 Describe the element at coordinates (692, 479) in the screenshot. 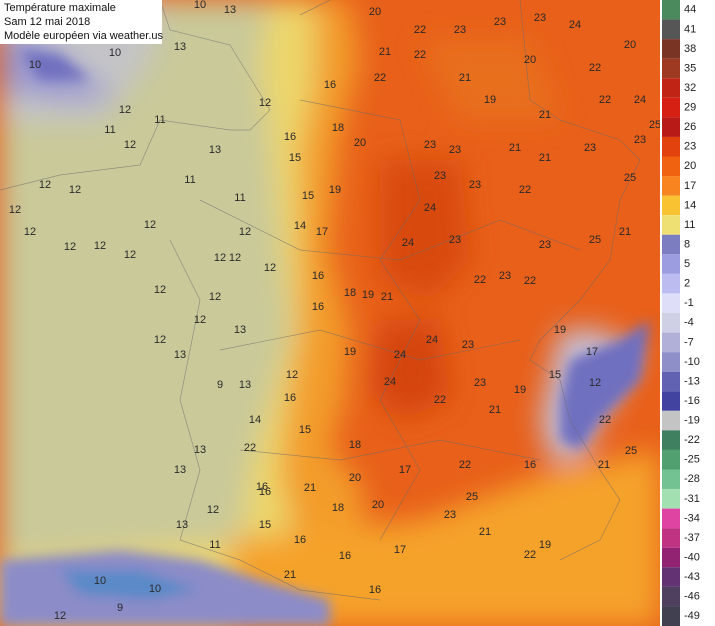

I see `scale-label: -28` at that location.